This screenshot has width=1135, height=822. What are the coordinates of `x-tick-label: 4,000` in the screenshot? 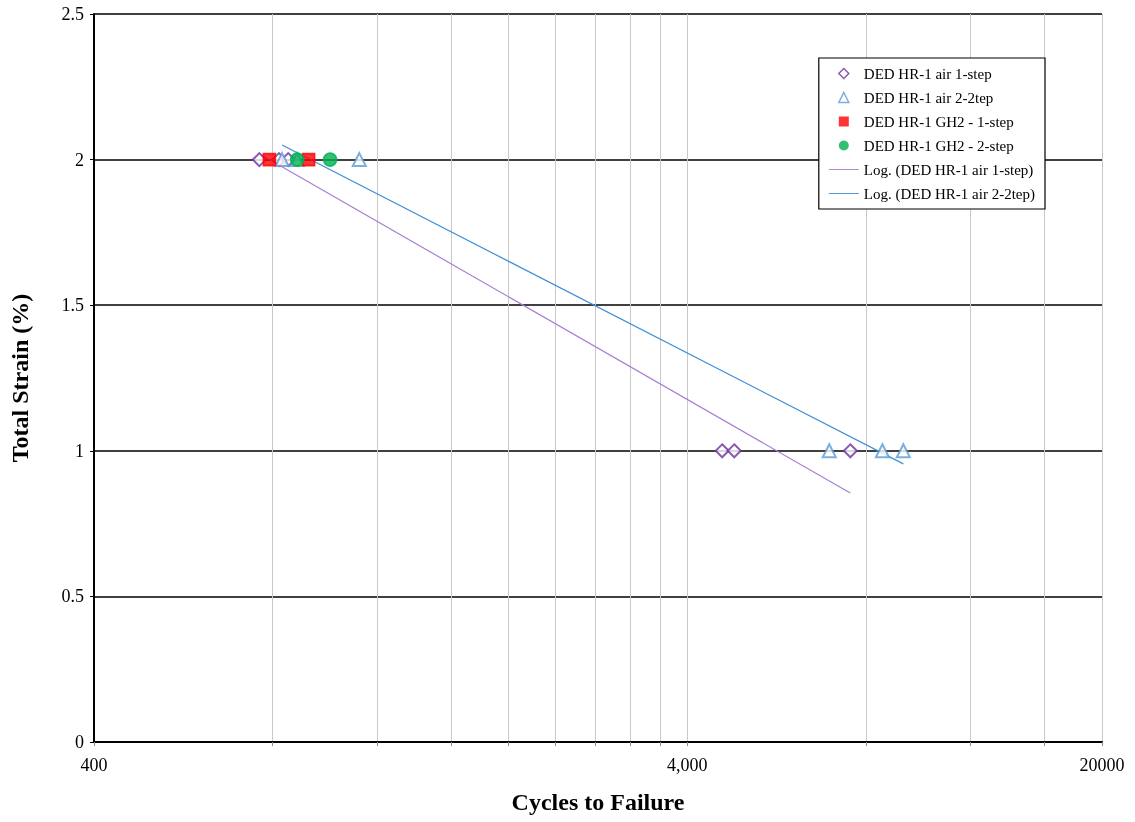 It's located at (687, 765).